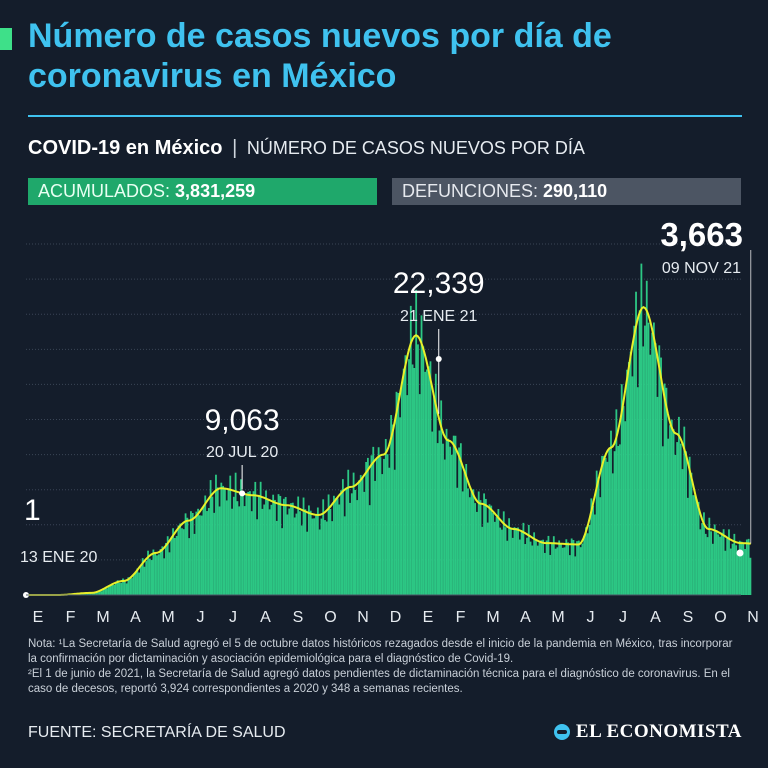 This screenshot has height=768, width=768. Describe the element at coordinates (701, 234) in the screenshot. I see `annotation-value: 3,663` at that location.